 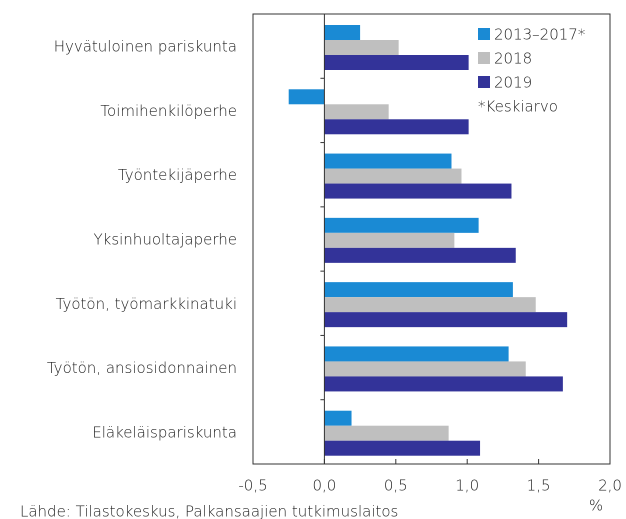 What do you see at coordinates (142, 368) in the screenshot?
I see `y-tick-label: Työtön, ansiosidonnainen` at bounding box center [142, 368].